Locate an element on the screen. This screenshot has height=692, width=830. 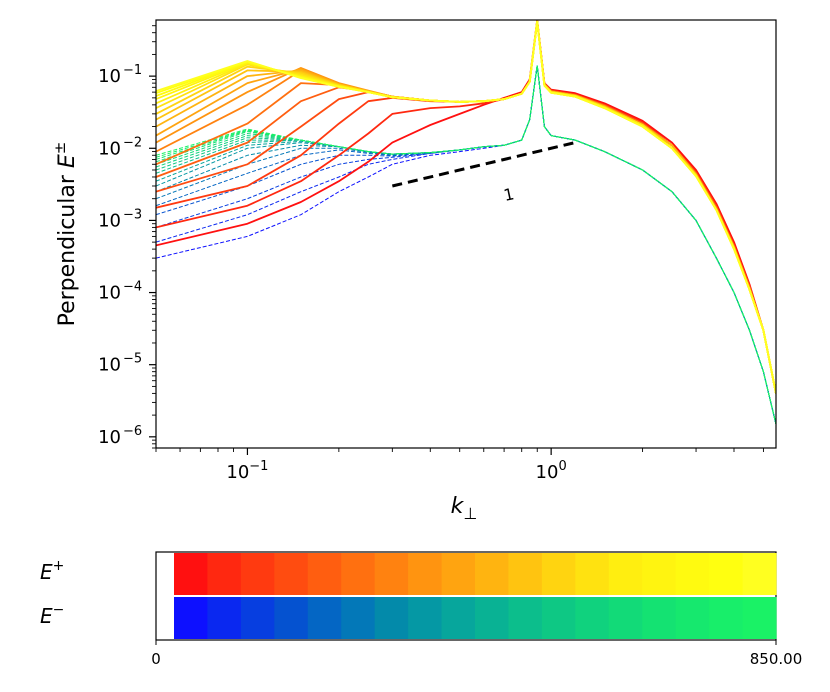
x-ticks: 10⁻¹ 10⁰ is located at coordinates (396, 465).